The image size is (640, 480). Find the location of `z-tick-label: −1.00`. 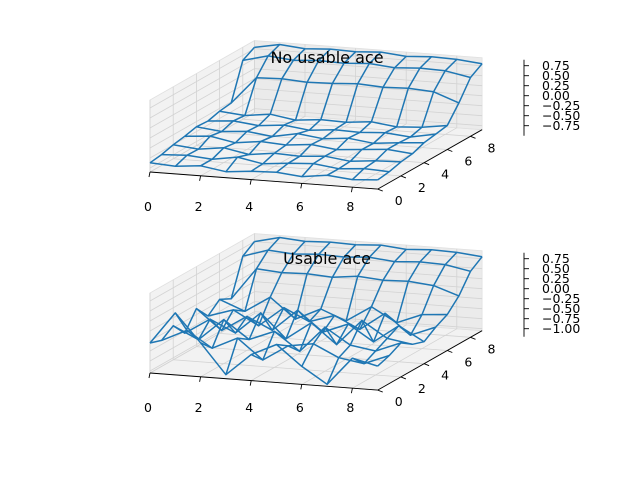

z-tick-label: −1.00 is located at coordinates (561, 328).